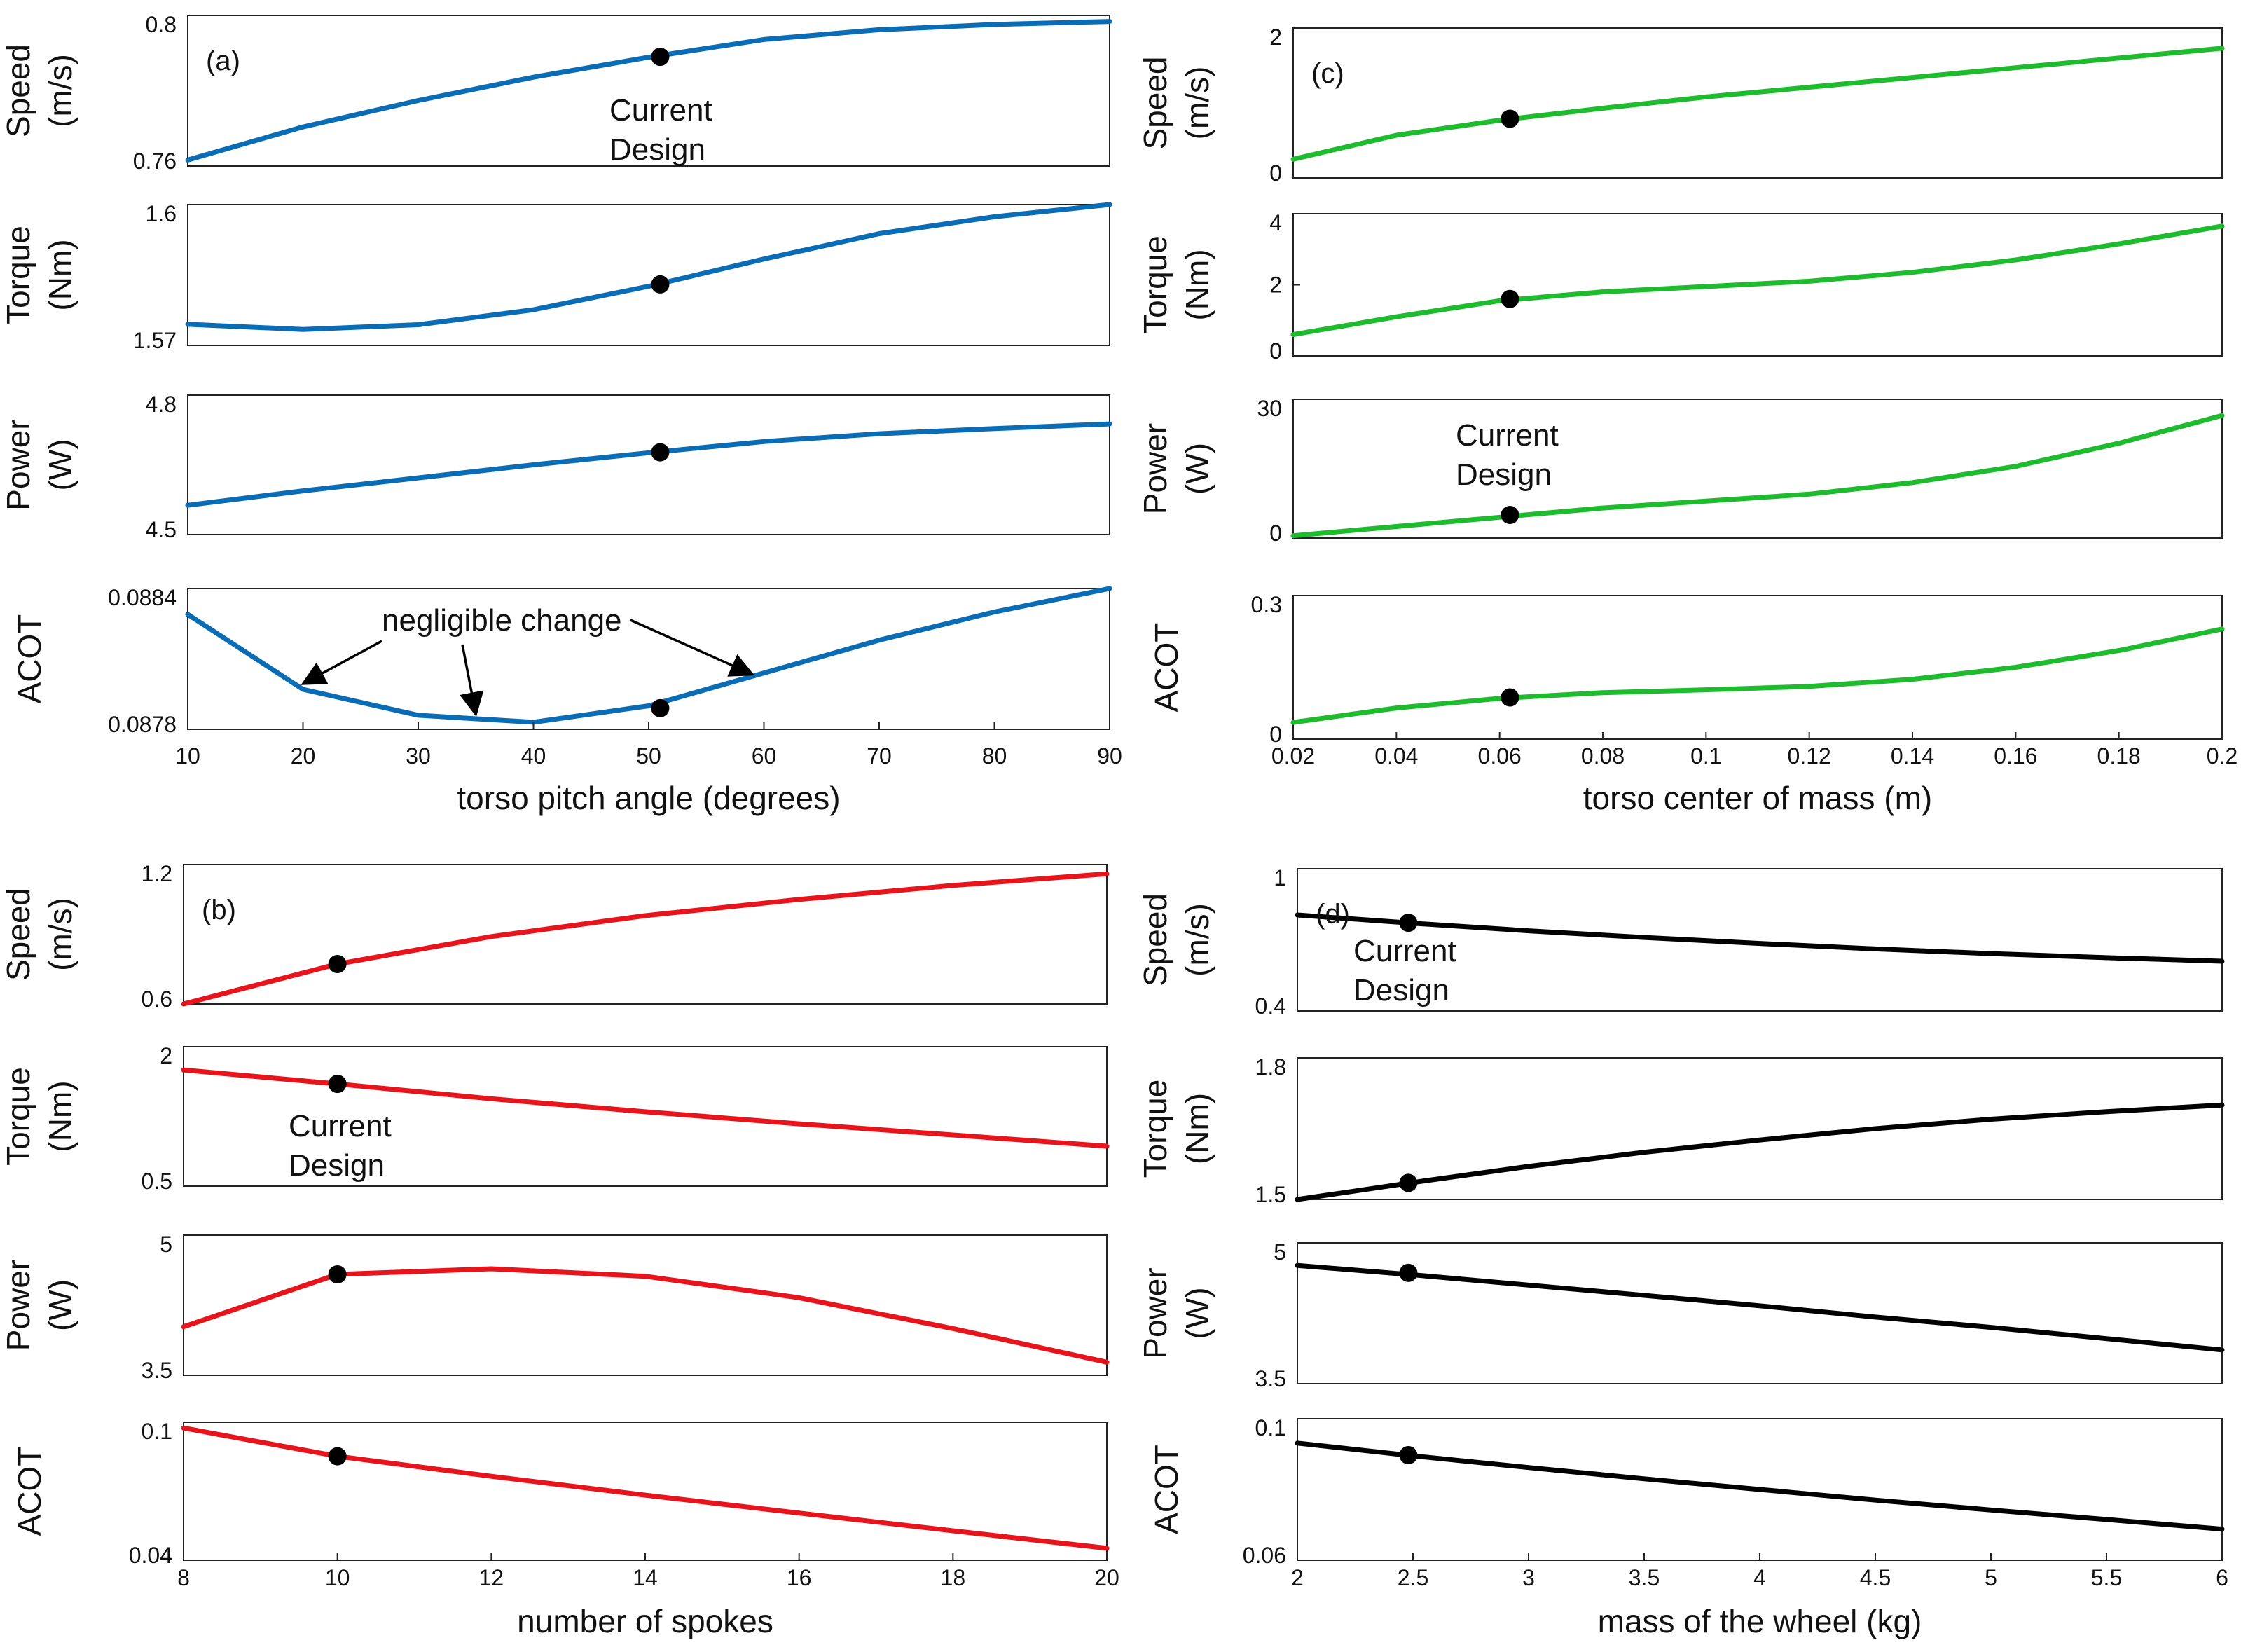 Image resolution: width=2241 pixels, height=1652 pixels. Describe the element at coordinates (419, 756) in the screenshot. I see `xtick-label: 30` at that location.